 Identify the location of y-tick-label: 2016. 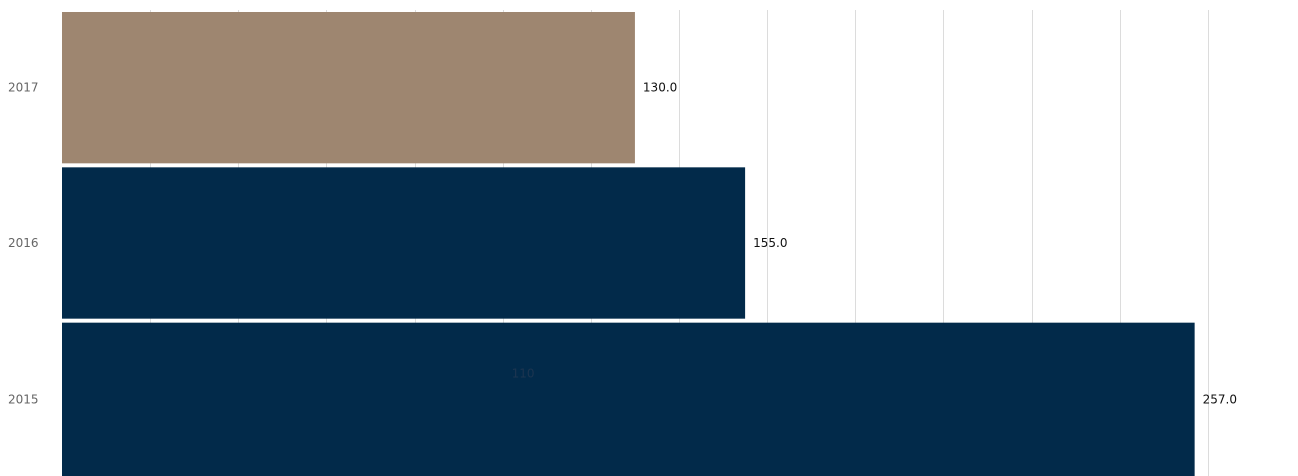
(23, 243).